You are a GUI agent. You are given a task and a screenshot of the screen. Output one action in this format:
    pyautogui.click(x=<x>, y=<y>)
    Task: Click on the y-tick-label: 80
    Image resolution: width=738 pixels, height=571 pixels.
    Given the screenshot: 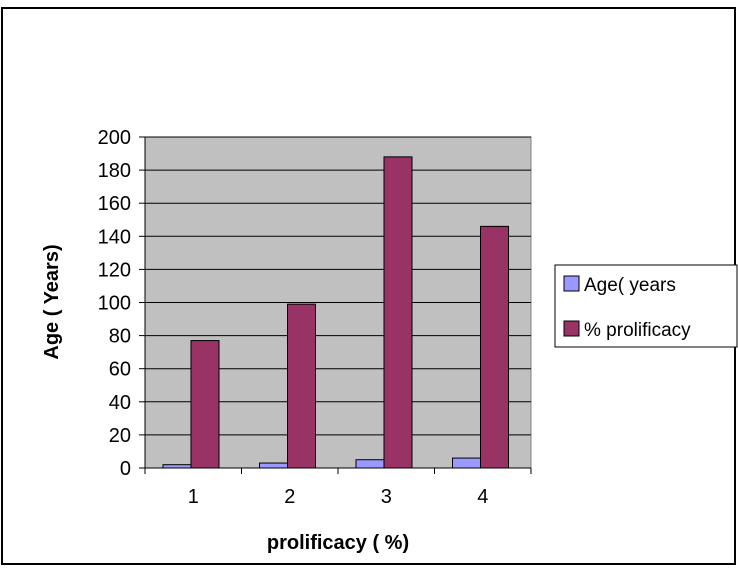 What is the action you would take?
    pyautogui.click(x=120, y=337)
    